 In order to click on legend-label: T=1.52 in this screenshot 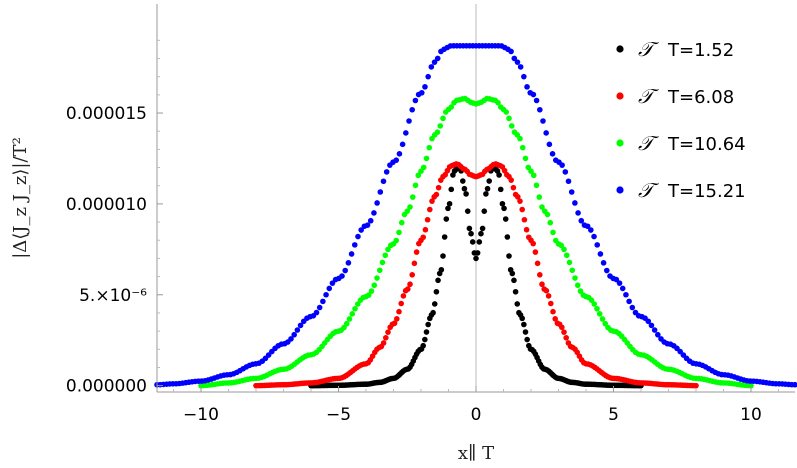, I will do `click(700, 50)`.